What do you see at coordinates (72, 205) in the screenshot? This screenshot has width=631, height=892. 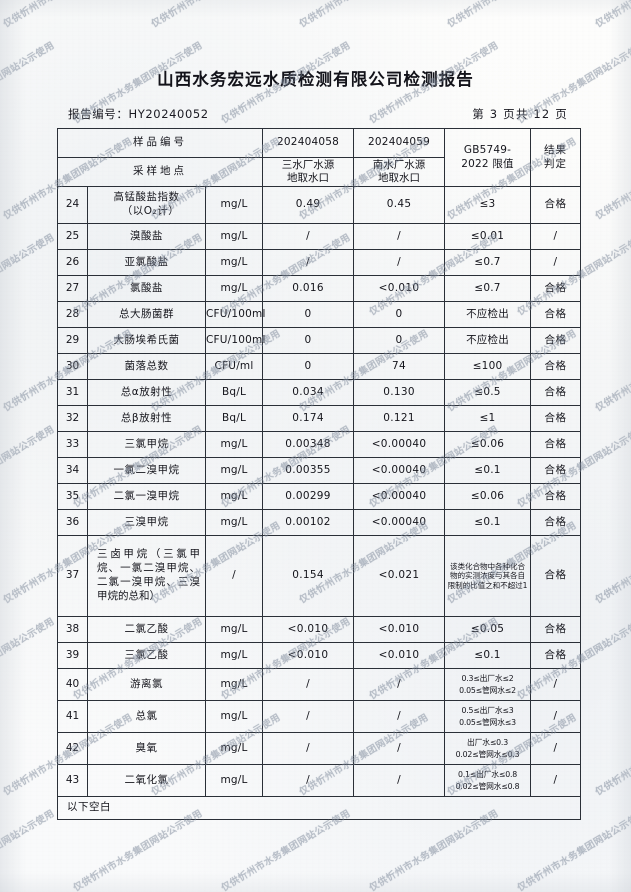 I see `row-index: 24` at bounding box center [72, 205].